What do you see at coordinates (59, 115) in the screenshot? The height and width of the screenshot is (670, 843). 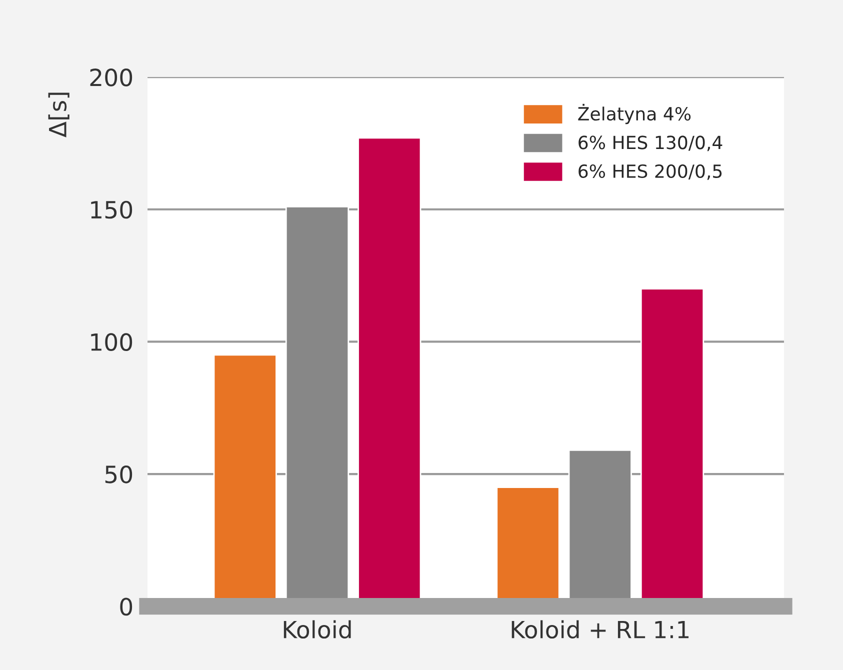 I see `y-axis-title: Δ[s]` at bounding box center [59, 115].